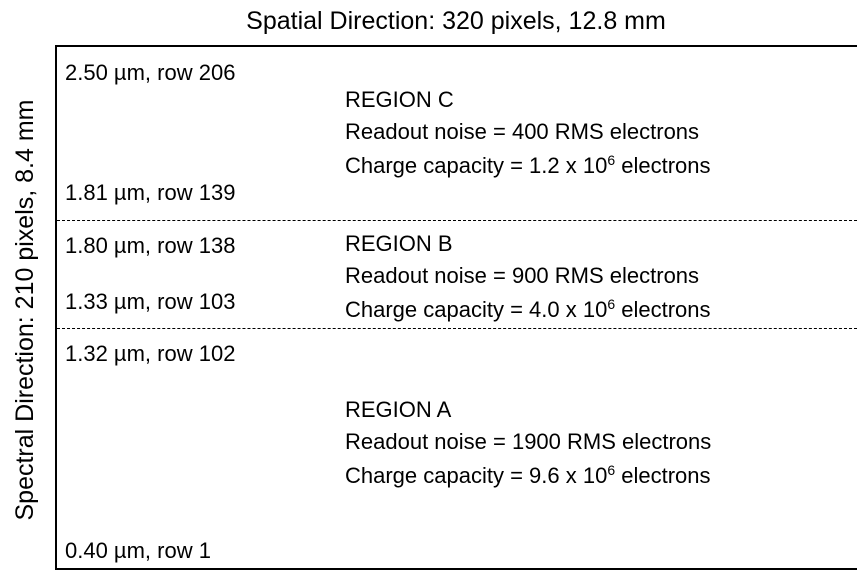 This screenshot has width=857, height=575. What do you see at coordinates (150, 245) in the screenshot?
I see `row-label: 1.80 µm, row 138` at bounding box center [150, 245].